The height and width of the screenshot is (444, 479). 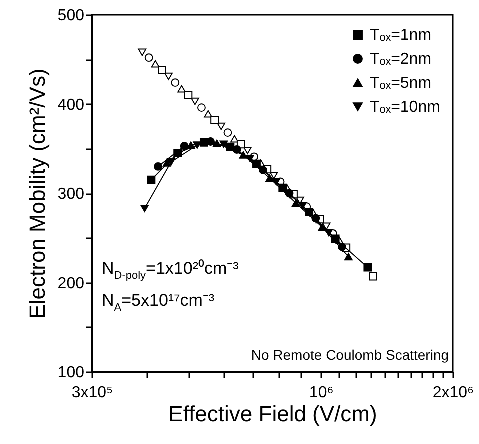 I want to click on legend-label: Tₒₓ=1nm, so click(x=401, y=35).